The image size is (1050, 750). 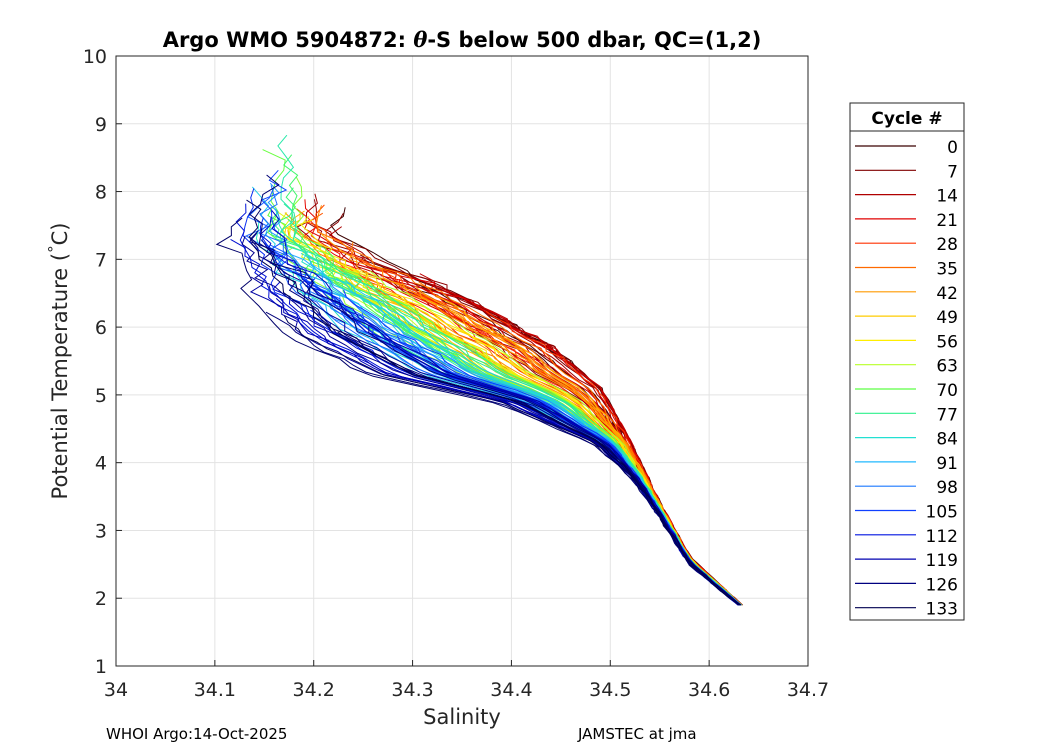 What do you see at coordinates (952, 172) in the screenshot?
I see `legend-label-7: 7` at bounding box center [952, 172].